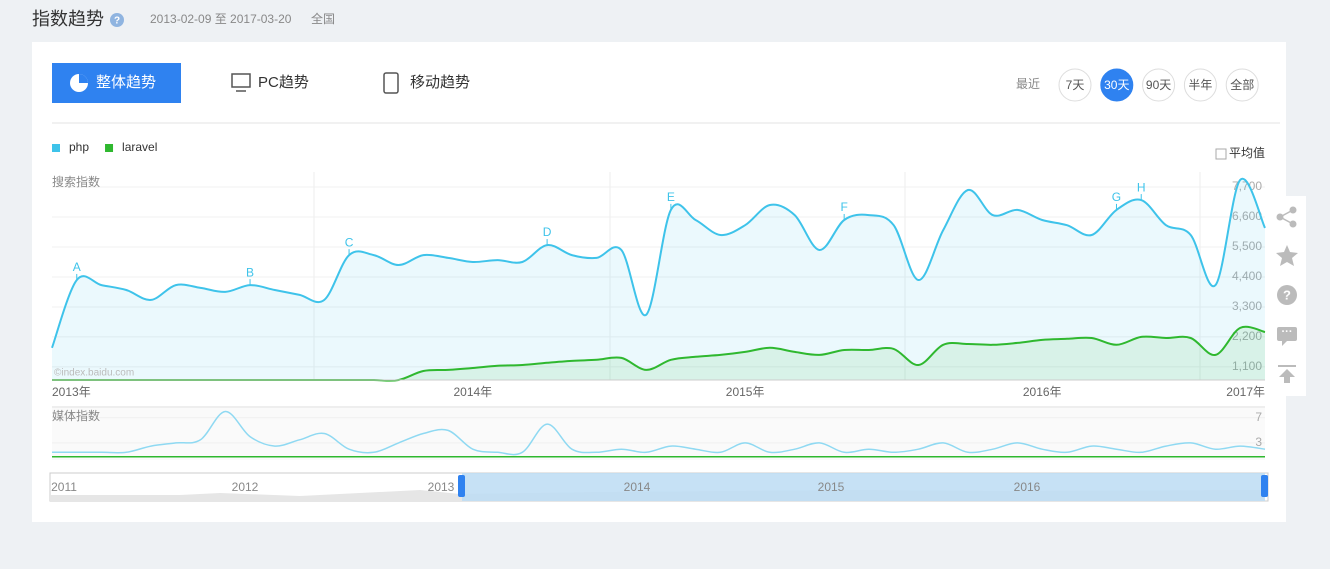  What do you see at coordinates (831, 487) in the screenshot?
I see `navigator-label: 2015` at bounding box center [831, 487].